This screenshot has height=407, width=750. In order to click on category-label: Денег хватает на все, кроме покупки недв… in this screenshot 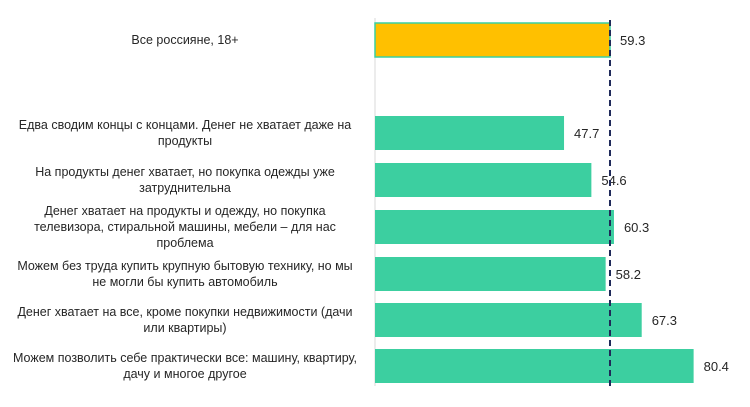, I will do `click(185, 320)`.